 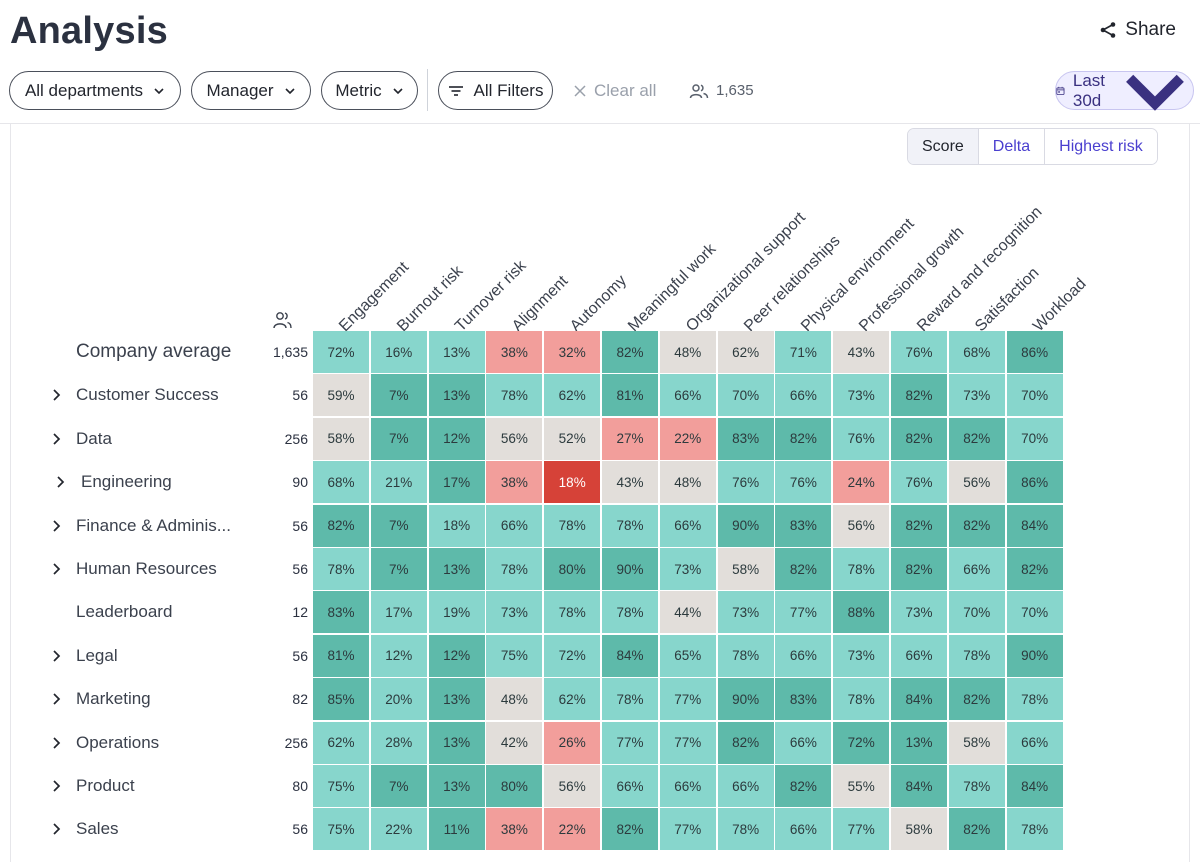 I want to click on heatmap-cell: 75%, so click(x=514, y=655).